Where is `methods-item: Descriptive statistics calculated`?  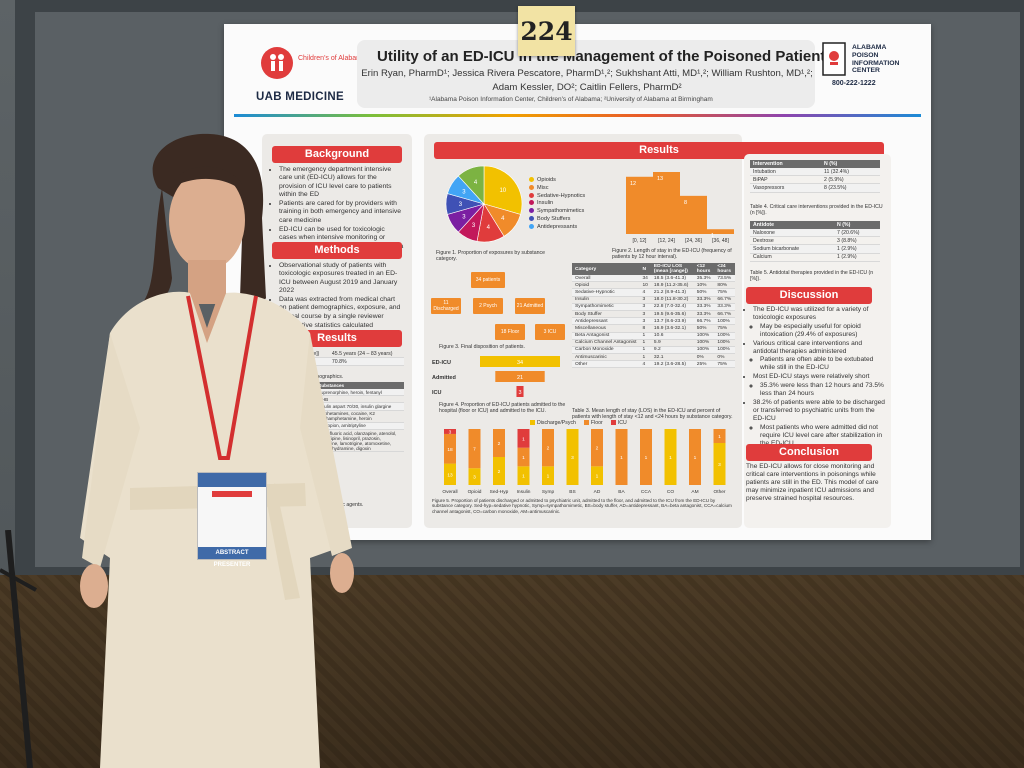
methods-item: Descriptive statistics calculated is located at coordinates (341, 326).